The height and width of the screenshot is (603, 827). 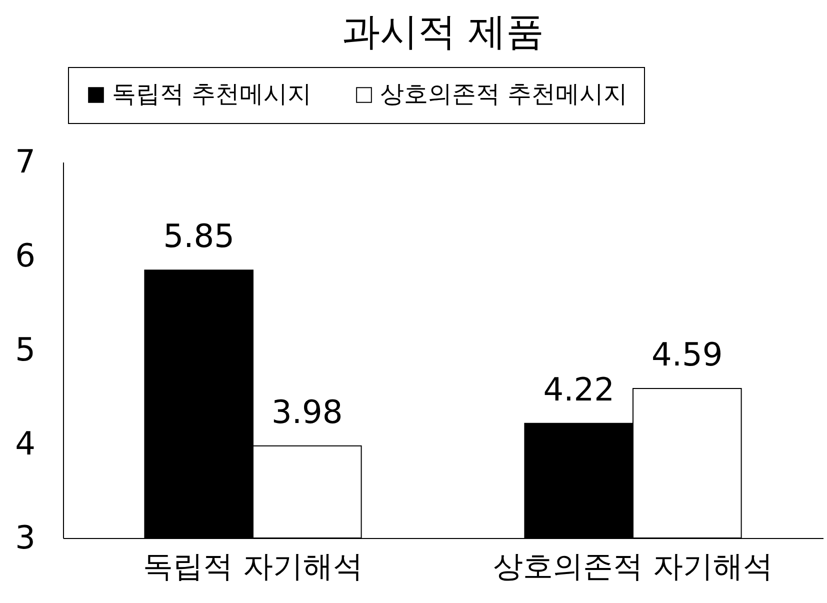 What do you see at coordinates (578, 389) in the screenshot?
I see `data-label: 4.22` at bounding box center [578, 389].